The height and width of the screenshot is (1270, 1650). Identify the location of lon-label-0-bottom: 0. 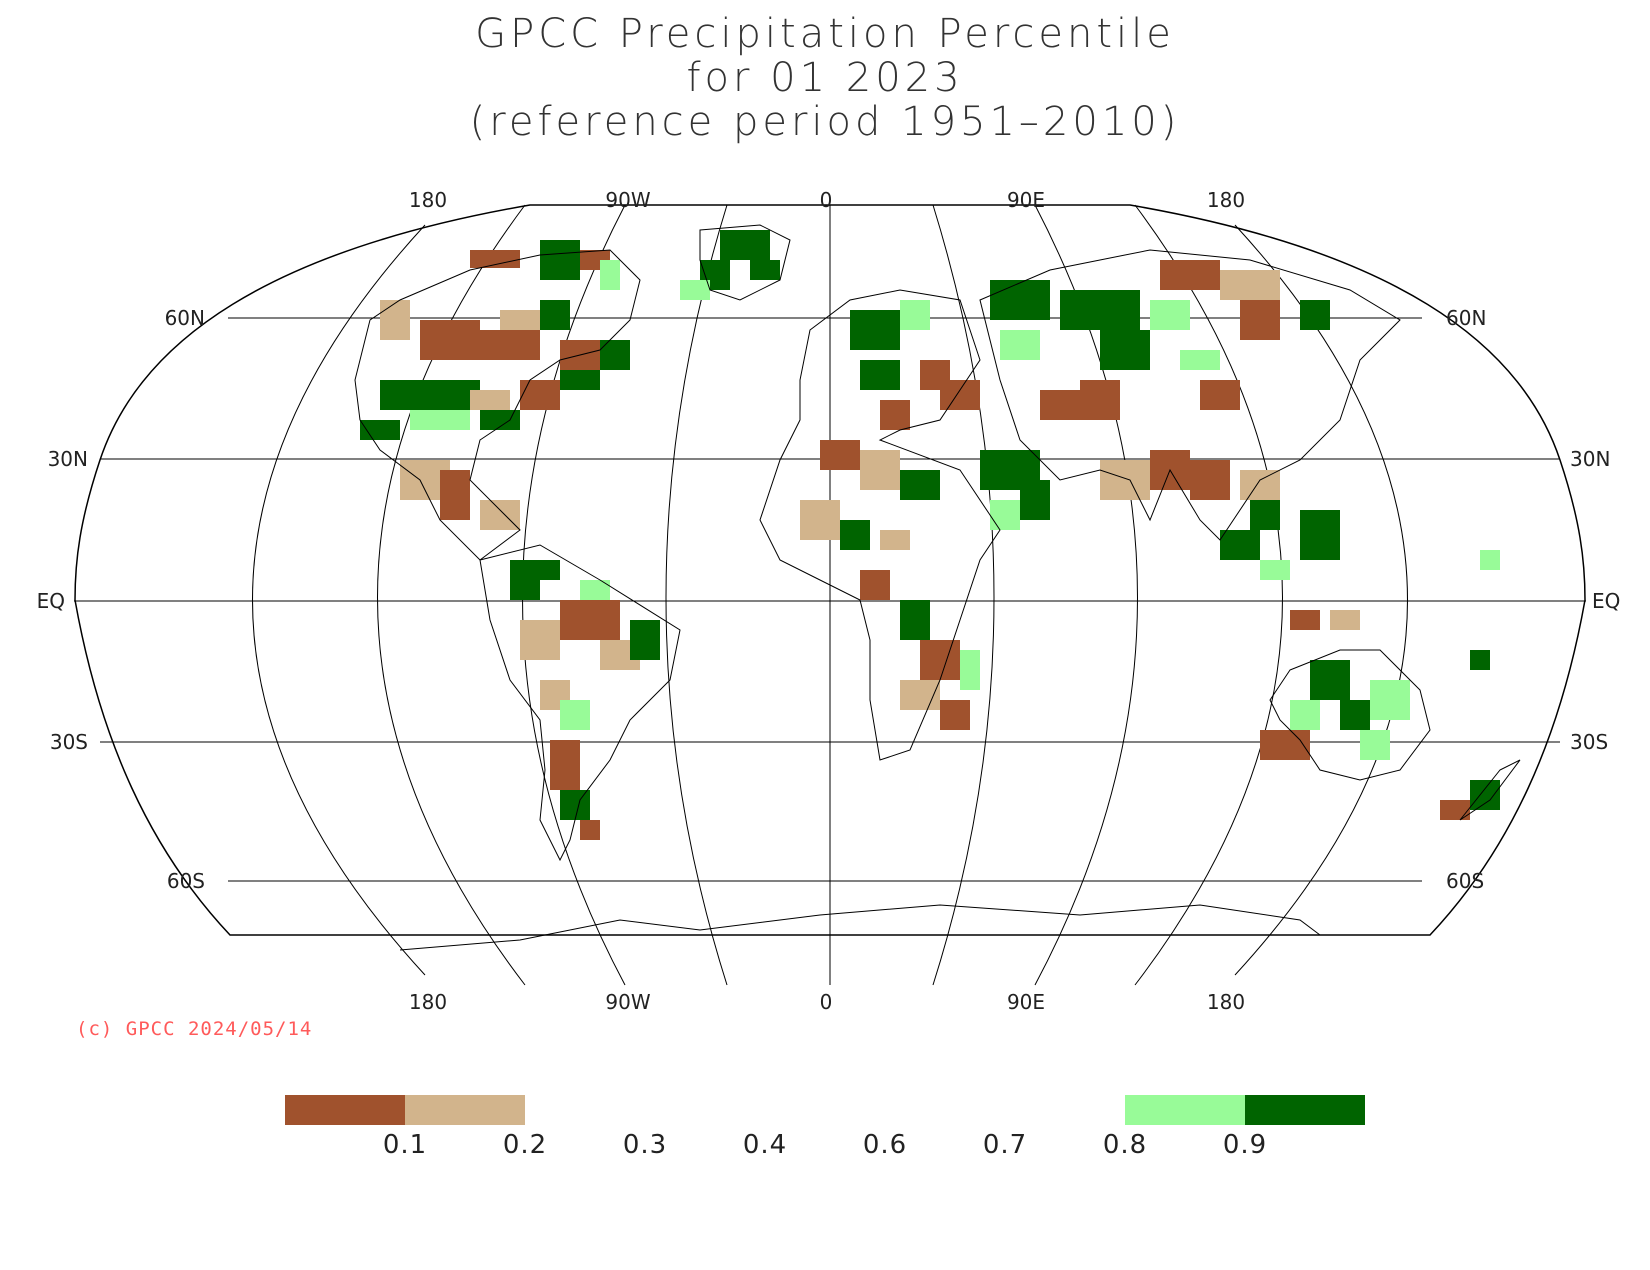
(826, 1002).